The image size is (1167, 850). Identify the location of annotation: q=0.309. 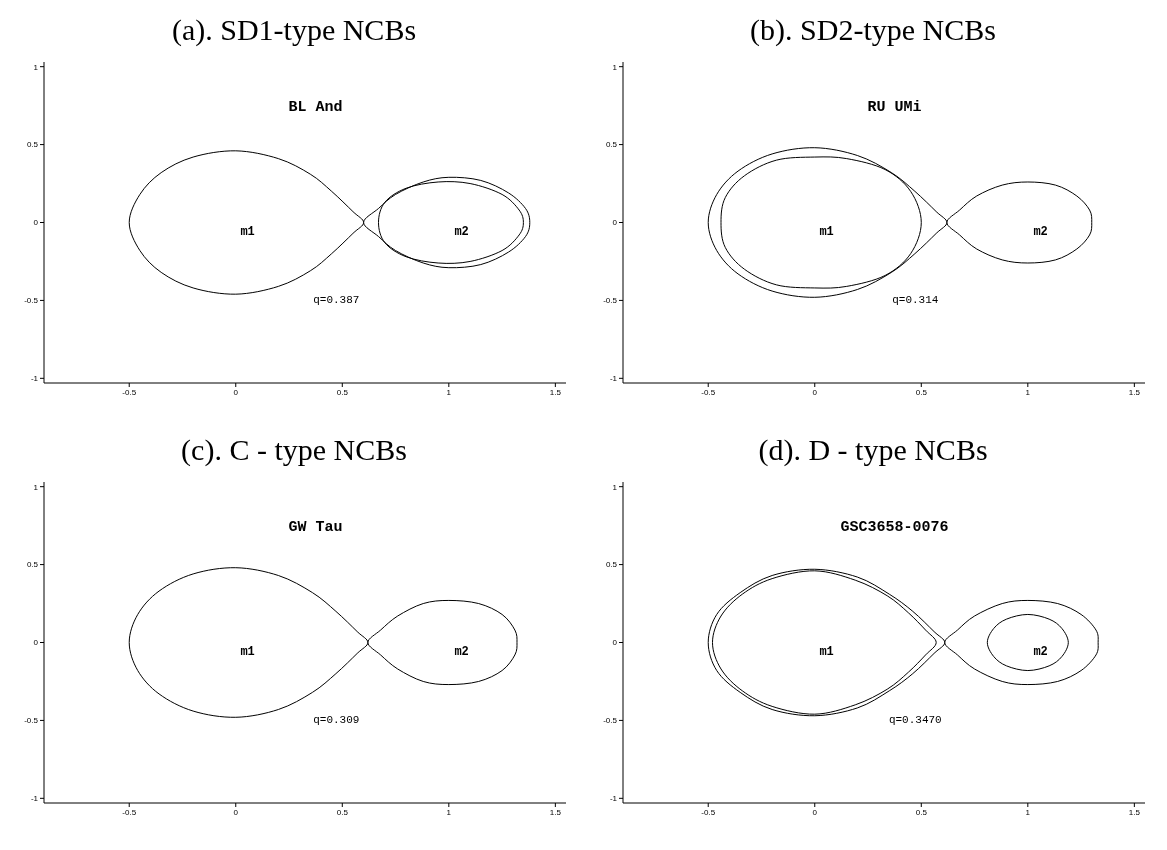
(336, 719).